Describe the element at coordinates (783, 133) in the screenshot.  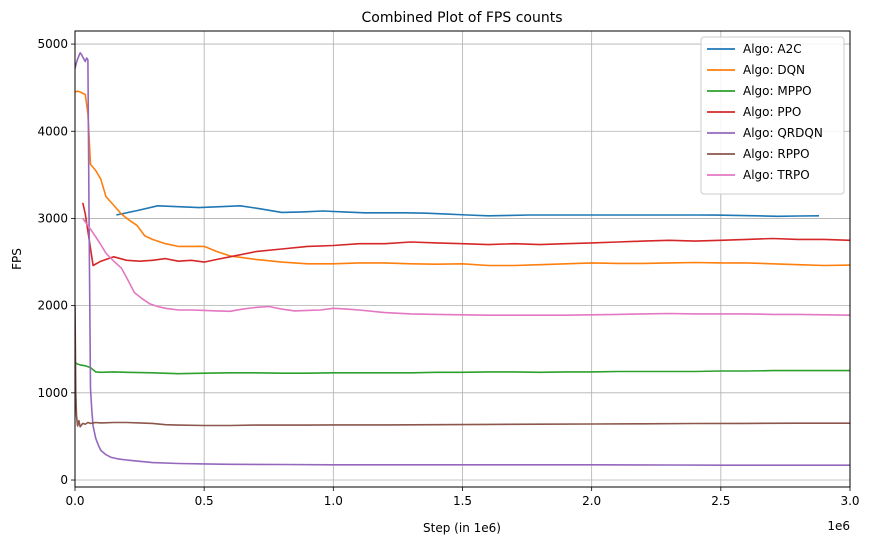
I see `legend-label-qrdqn: Algo: QRDQN` at that location.